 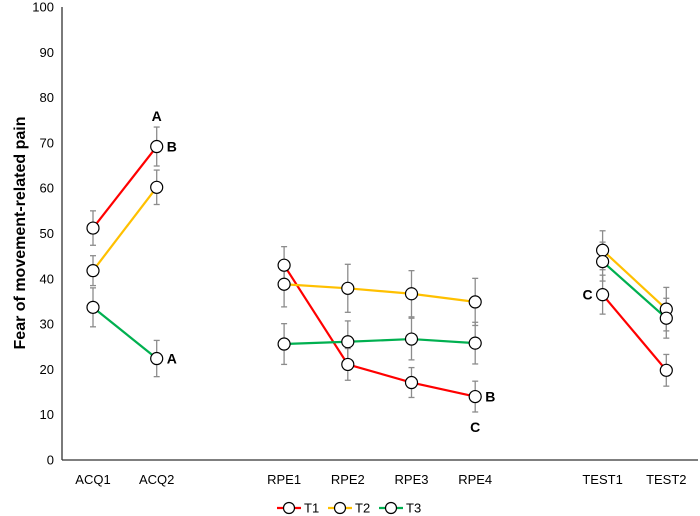 What do you see at coordinates (92, 479) in the screenshot?
I see `x-tick-label: ACQ1` at bounding box center [92, 479].